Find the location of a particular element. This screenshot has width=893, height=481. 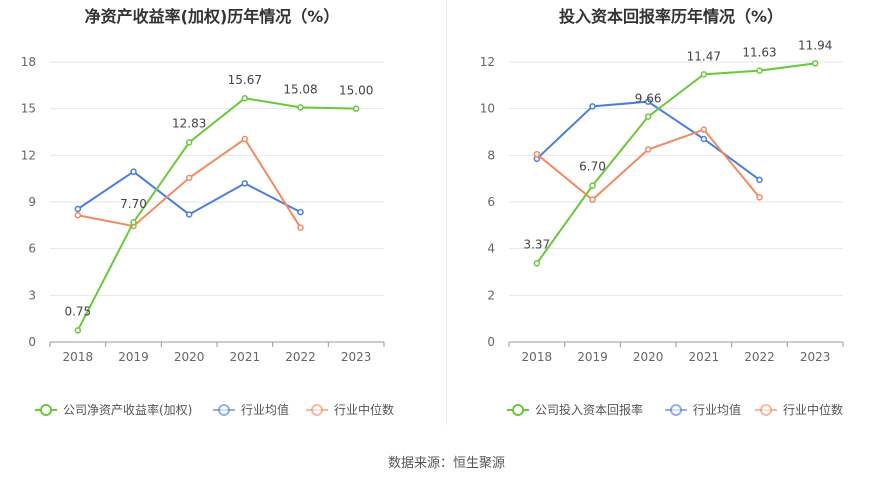

data-label: 12.83 is located at coordinates (189, 123).